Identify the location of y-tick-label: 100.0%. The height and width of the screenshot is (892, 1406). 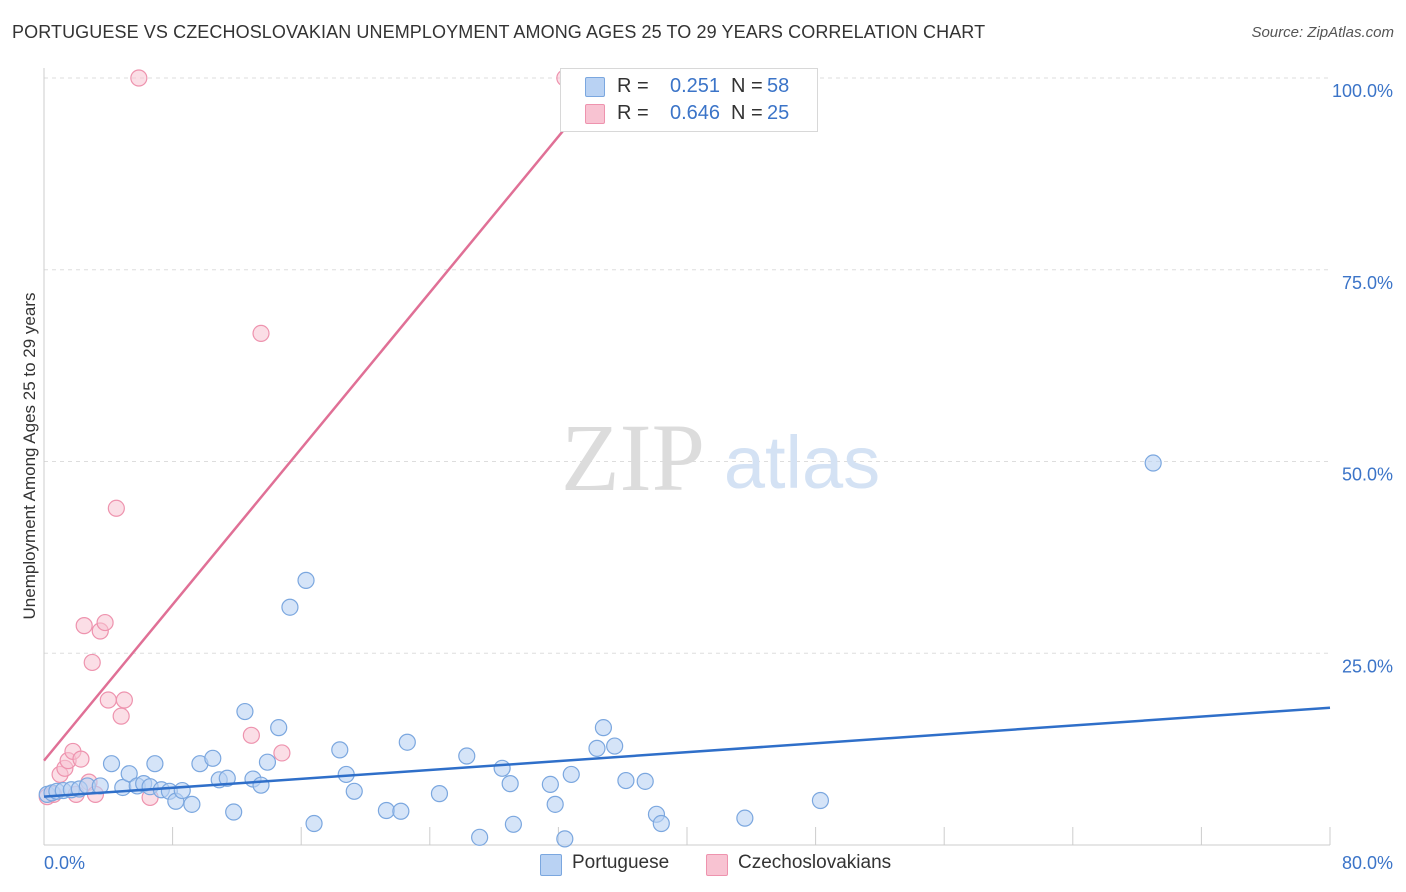
(1362, 91).